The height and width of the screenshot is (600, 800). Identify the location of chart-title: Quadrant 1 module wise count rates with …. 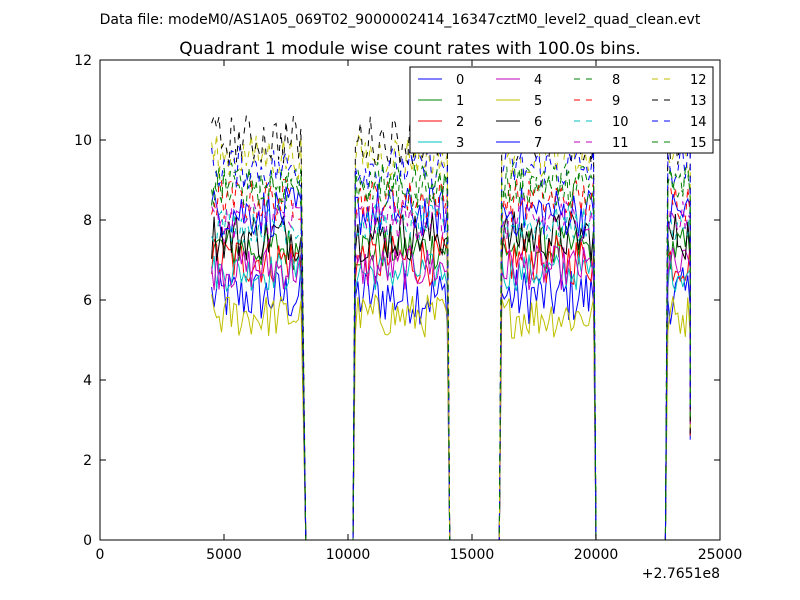
(409, 49).